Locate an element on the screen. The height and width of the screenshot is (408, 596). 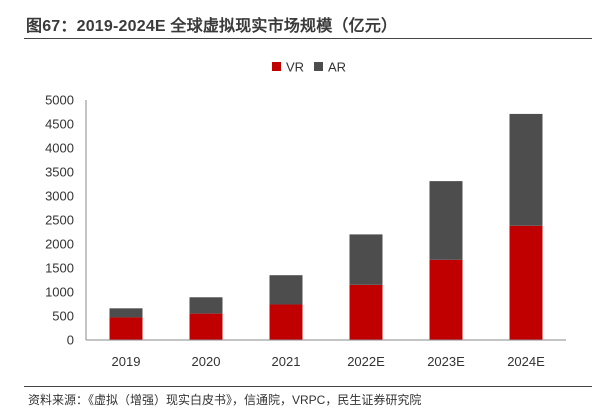
title-divider is located at coordinates (308, 38).